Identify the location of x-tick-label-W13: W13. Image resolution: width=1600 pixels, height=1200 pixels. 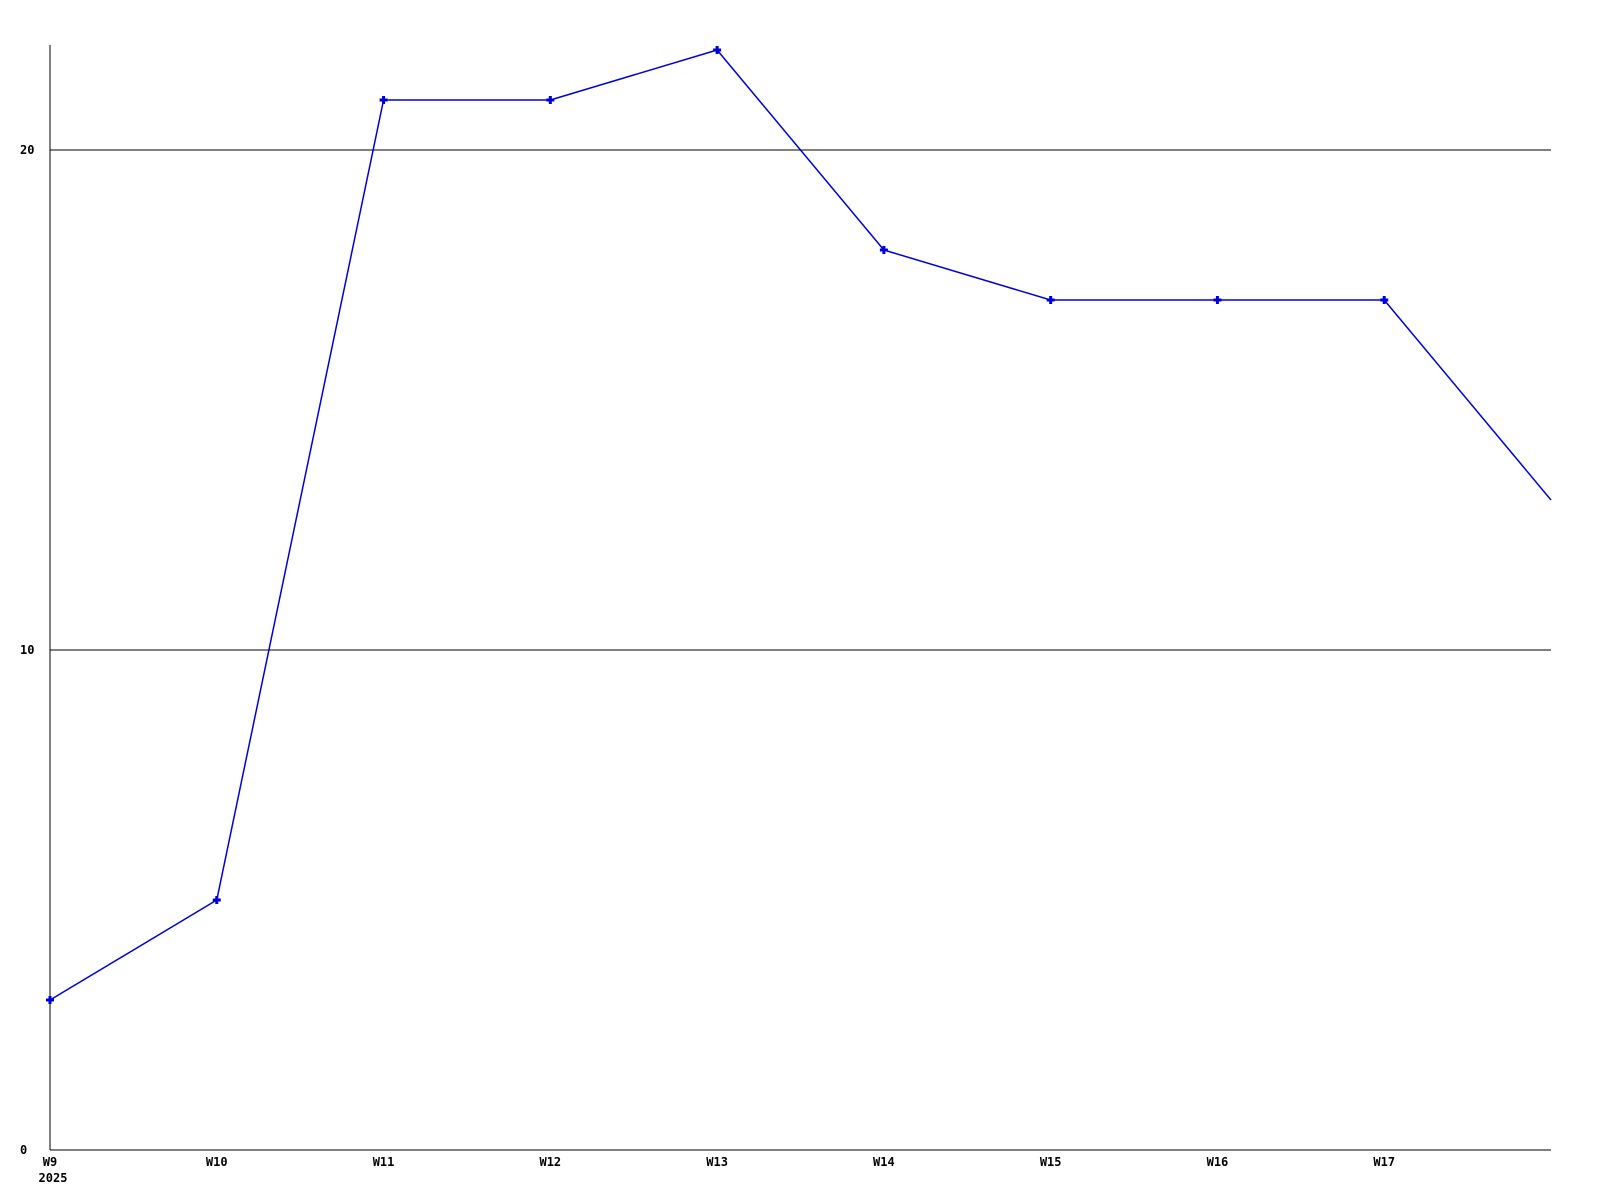
(717, 1162).